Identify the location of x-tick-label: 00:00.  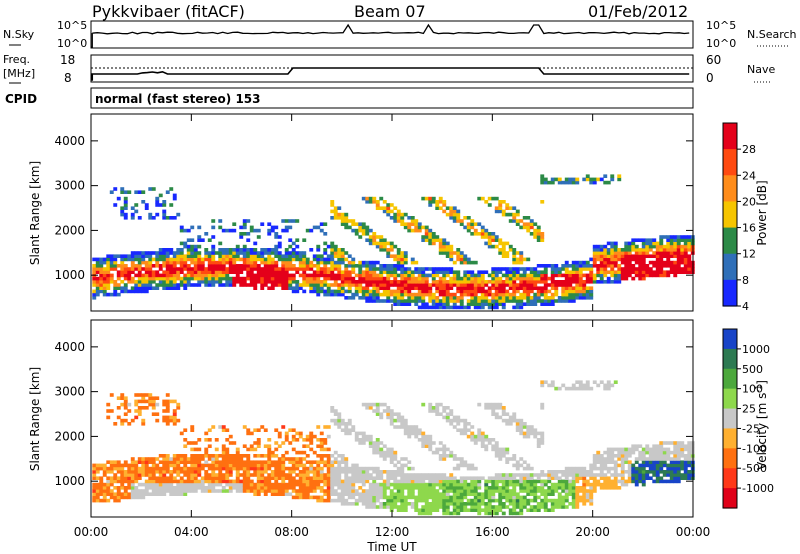
(91, 532).